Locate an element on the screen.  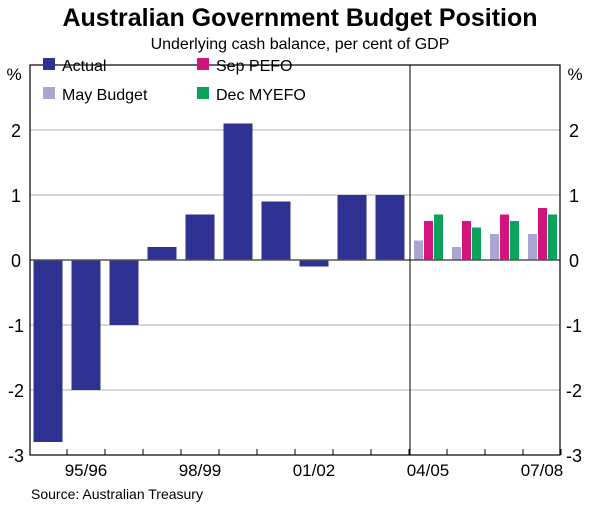
x-tick-label: 01/02 is located at coordinates (314, 470).